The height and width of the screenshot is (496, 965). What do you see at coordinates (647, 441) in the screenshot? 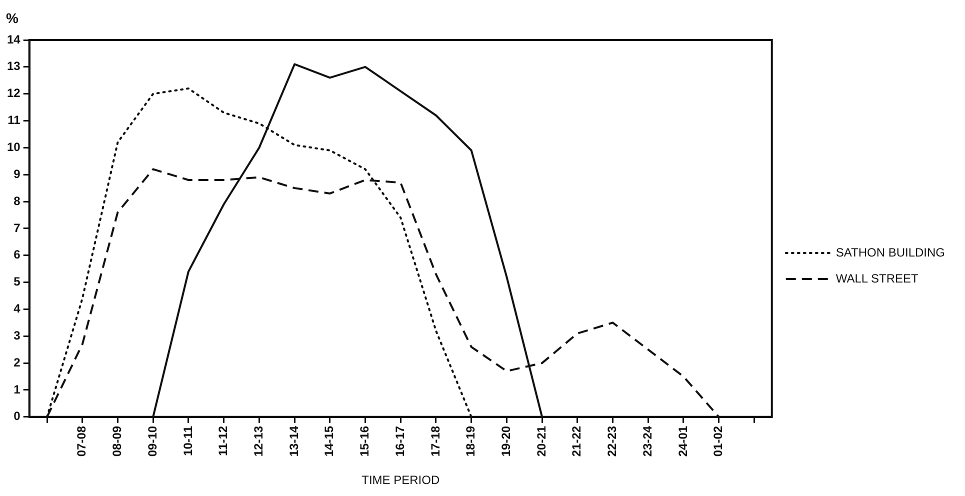
I see `x-tick-label: 23-24` at bounding box center [647, 441].